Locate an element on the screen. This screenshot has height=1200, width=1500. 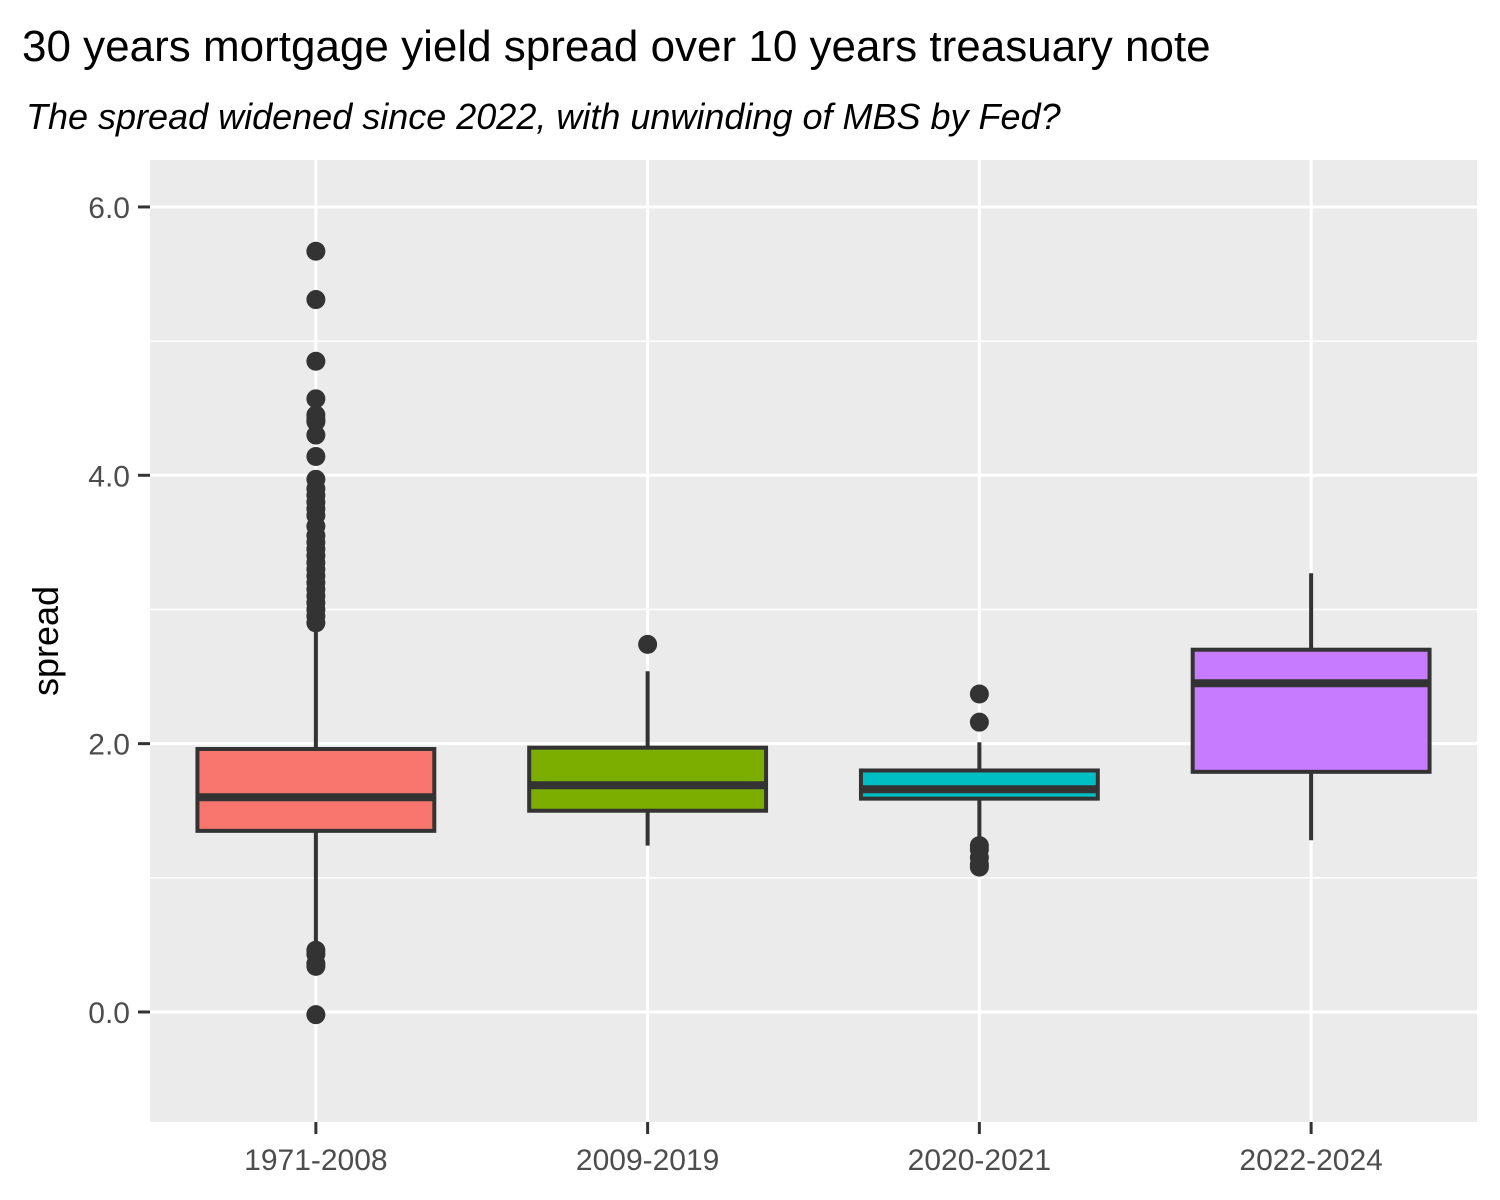
x-tick-label: 2020-2021 is located at coordinates (979, 1160).